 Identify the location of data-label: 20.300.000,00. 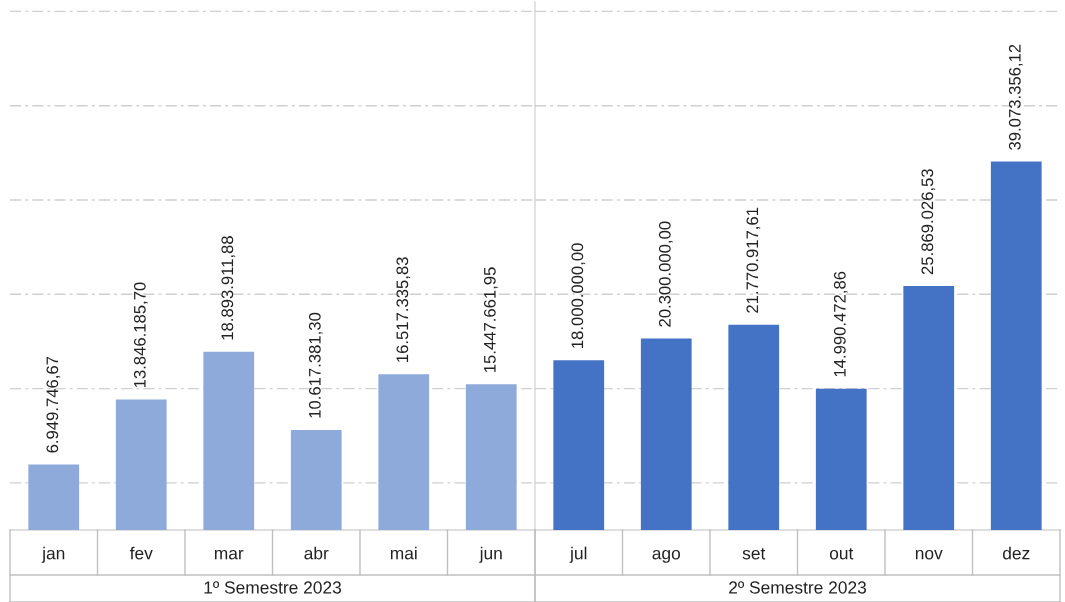
(665, 274).